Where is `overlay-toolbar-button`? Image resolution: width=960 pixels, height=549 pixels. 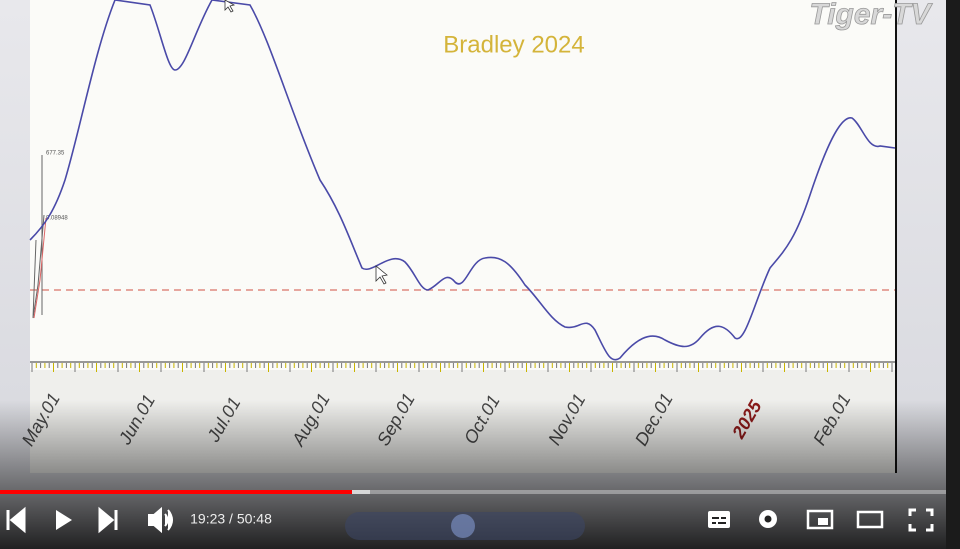
overlay-toolbar-button is located at coordinates (463, 526).